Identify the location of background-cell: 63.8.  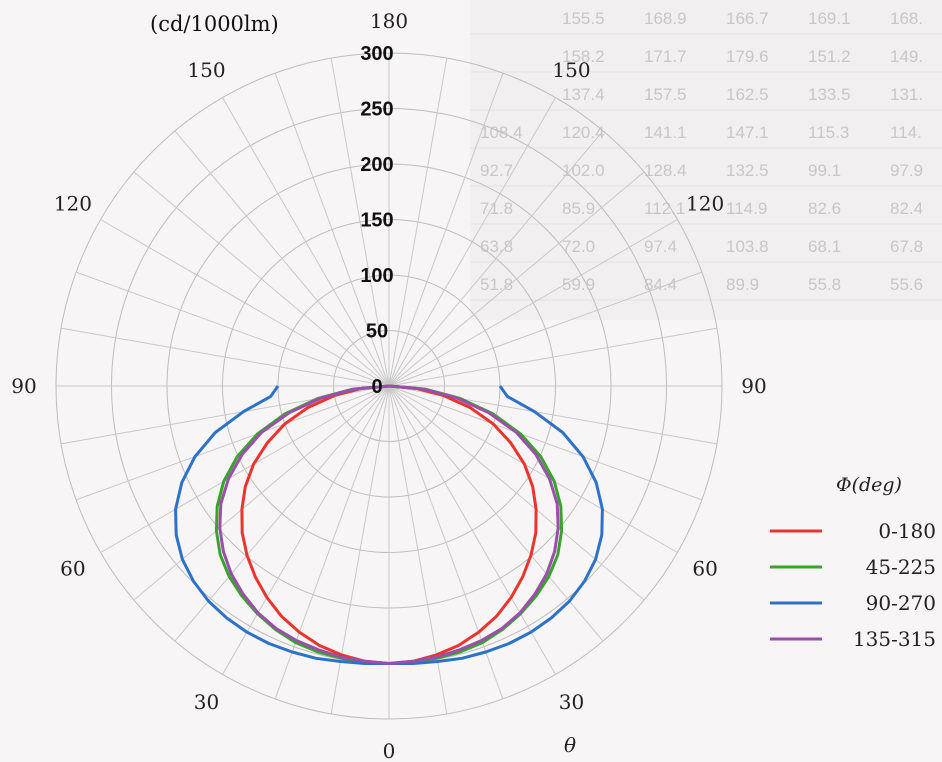
(496, 246).